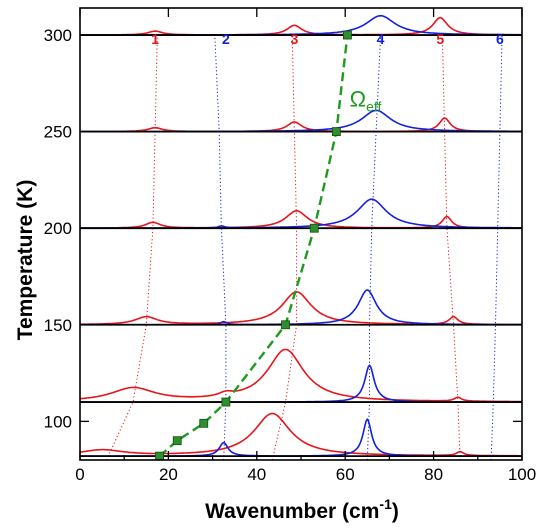 This screenshot has width=550, height=528. I want to click on spectrum-82K-blue, so click(301, 437).